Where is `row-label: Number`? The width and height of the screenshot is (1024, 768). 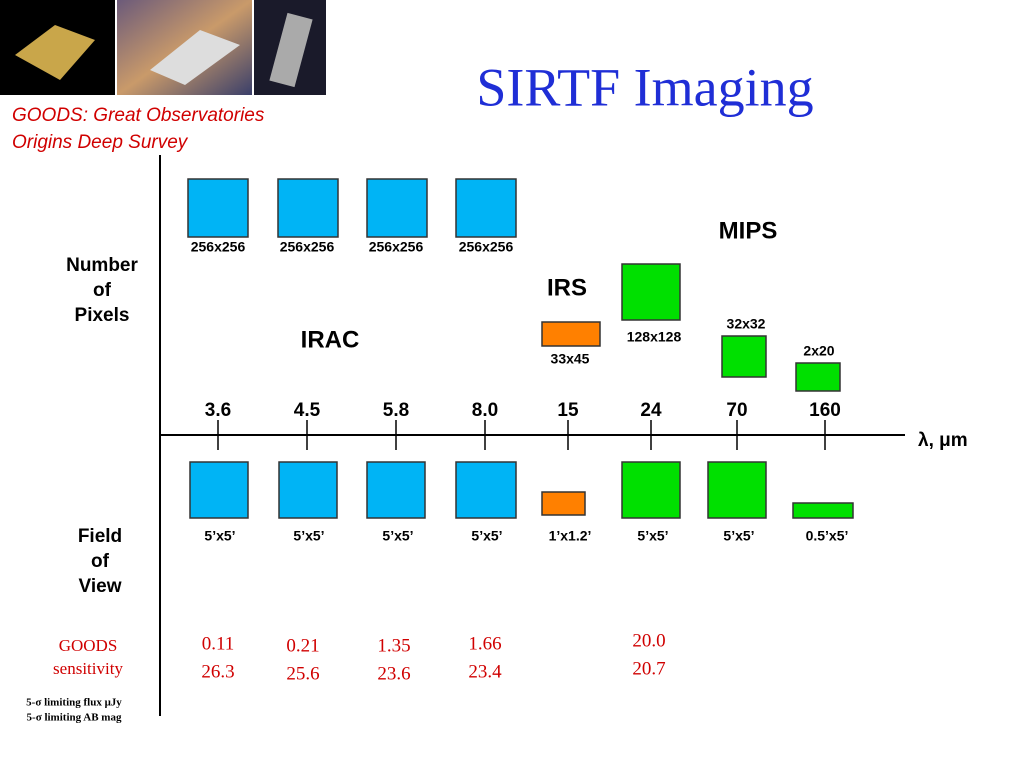 row-label: Number is located at coordinates (102, 265).